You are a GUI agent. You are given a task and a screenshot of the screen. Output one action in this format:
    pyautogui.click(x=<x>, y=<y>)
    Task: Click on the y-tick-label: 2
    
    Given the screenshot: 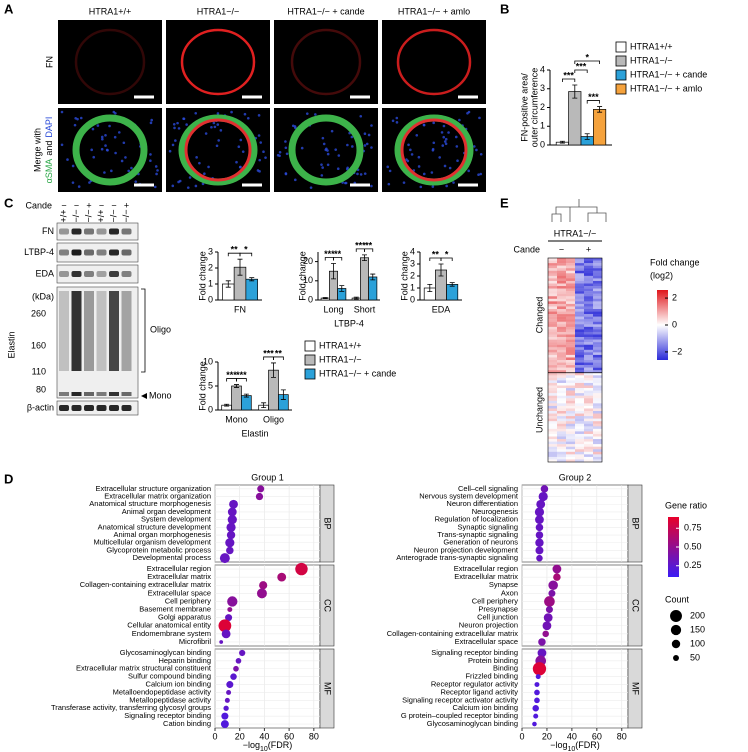 What is the action you would take?
    pyautogui.click(x=542, y=107)
    